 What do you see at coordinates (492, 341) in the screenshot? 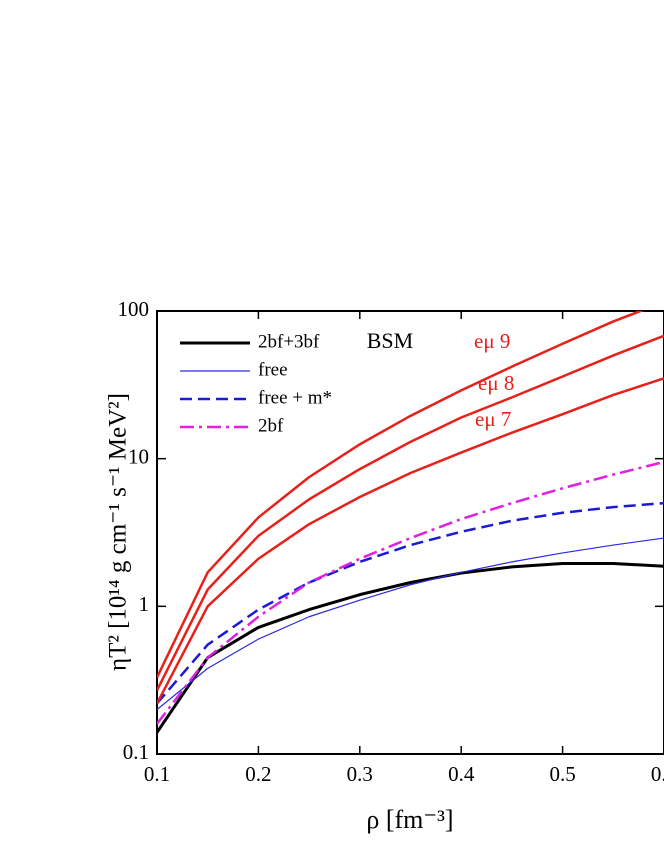
I see `curve-label: eμ 9` at bounding box center [492, 341].